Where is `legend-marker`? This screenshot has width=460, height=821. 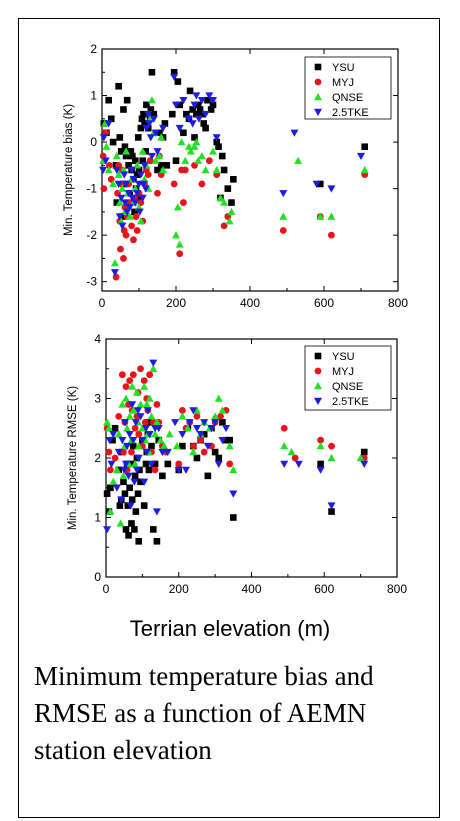 legend-marker is located at coordinates (318, 67).